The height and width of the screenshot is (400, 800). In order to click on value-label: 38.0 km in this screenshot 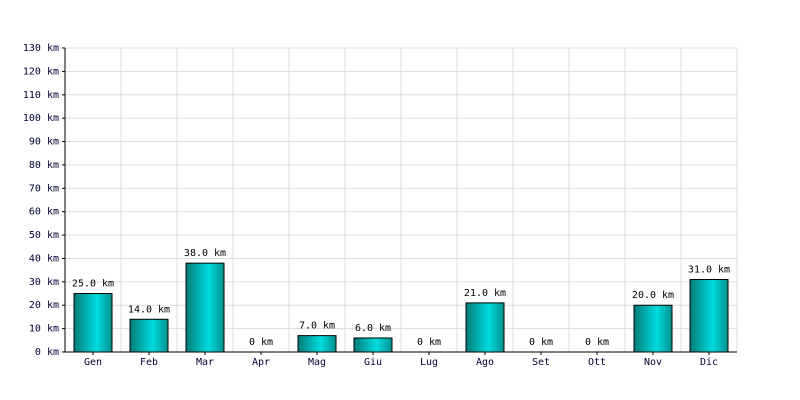, I will do `click(205, 253)`.